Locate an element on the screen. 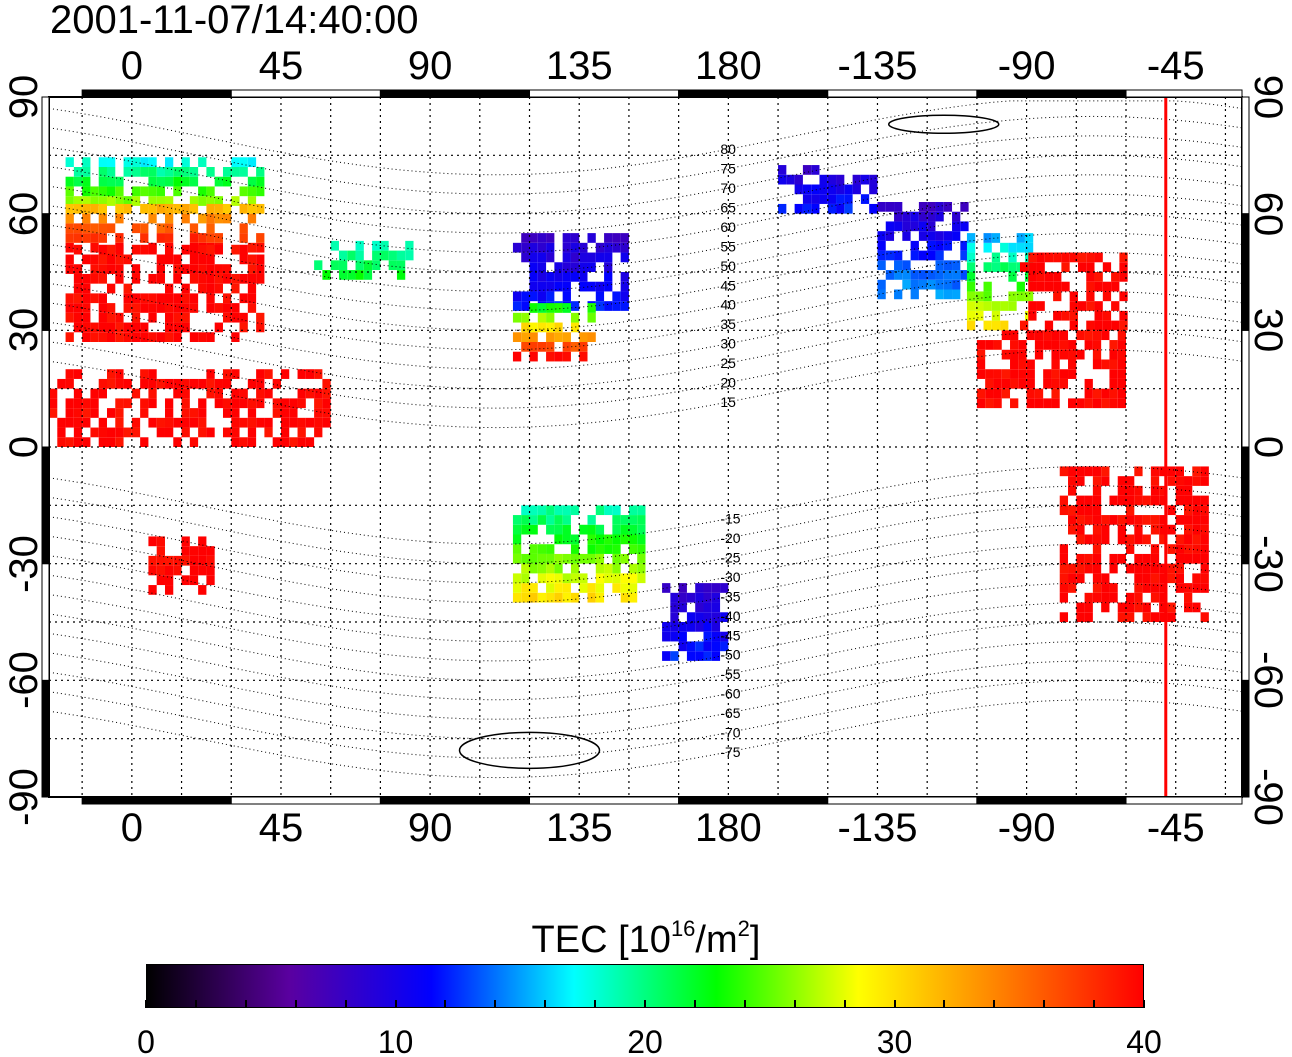 The width and height of the screenshot is (1292, 1057). lon-top-label: -45 is located at coordinates (1175, 66).